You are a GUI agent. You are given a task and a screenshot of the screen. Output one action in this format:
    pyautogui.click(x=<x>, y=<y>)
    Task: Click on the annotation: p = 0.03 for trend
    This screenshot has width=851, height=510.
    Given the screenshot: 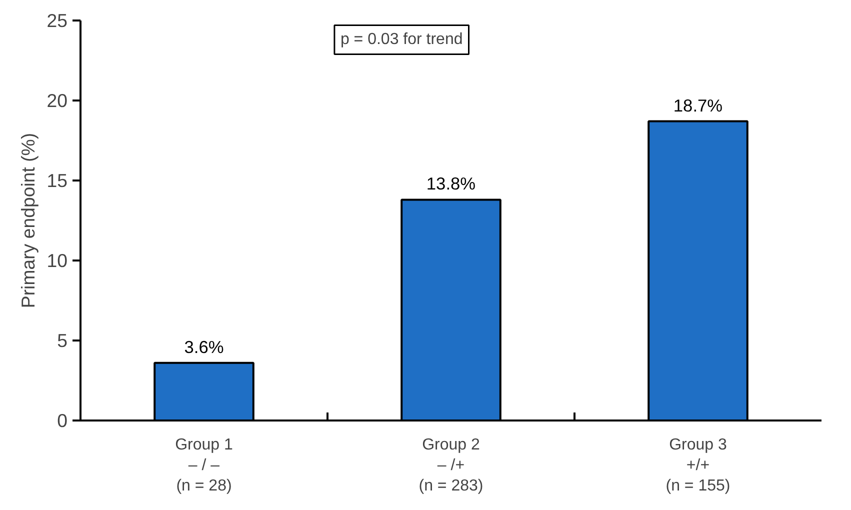 What is the action you would take?
    pyautogui.click(x=401, y=39)
    